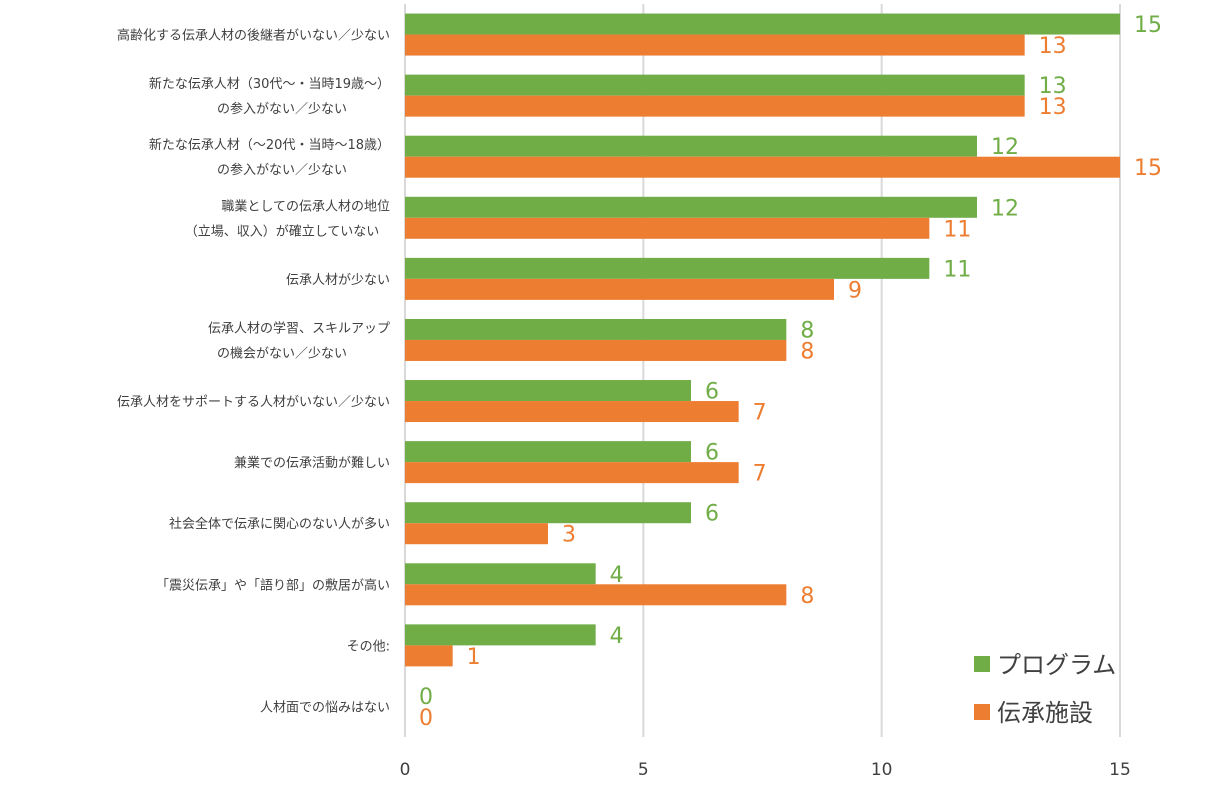 Image resolution: width=1216 pixels, height=797 pixels. What do you see at coordinates (765, 770) in the screenshot?
I see `x-axis-ticks: 0 5 10 15` at bounding box center [765, 770].